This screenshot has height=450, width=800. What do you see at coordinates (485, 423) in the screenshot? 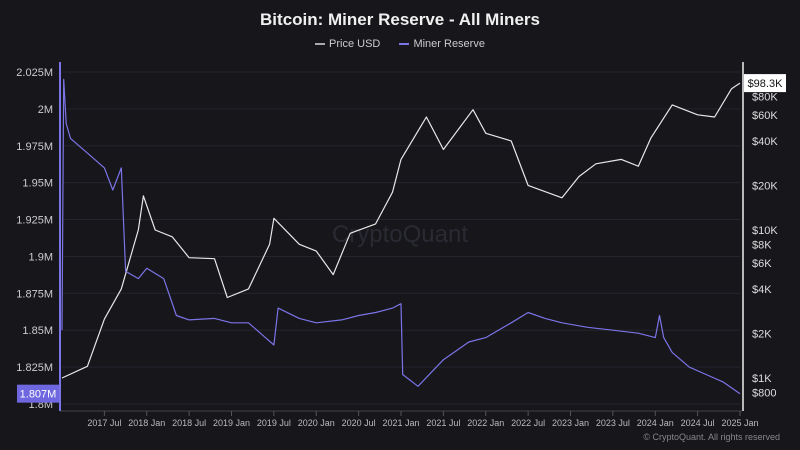
I see `x-tick-label: 2022 Jan` at bounding box center [485, 423].